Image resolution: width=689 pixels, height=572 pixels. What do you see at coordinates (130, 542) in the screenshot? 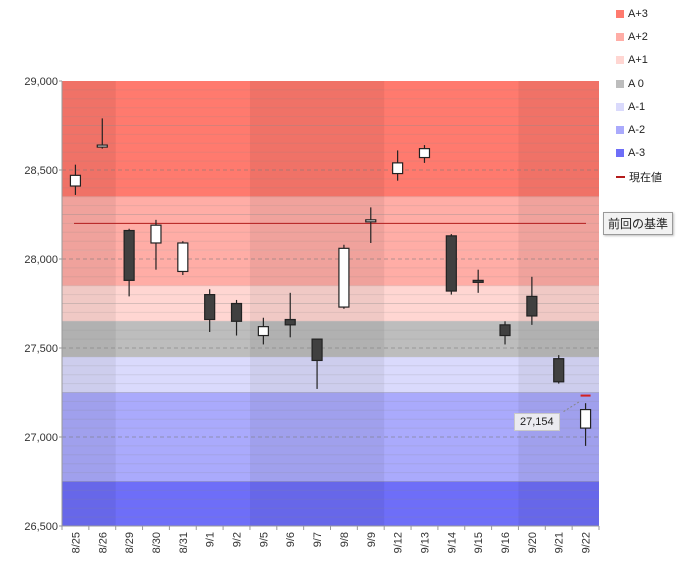
I see `x-tick-label: 8/29` at bounding box center [130, 542].